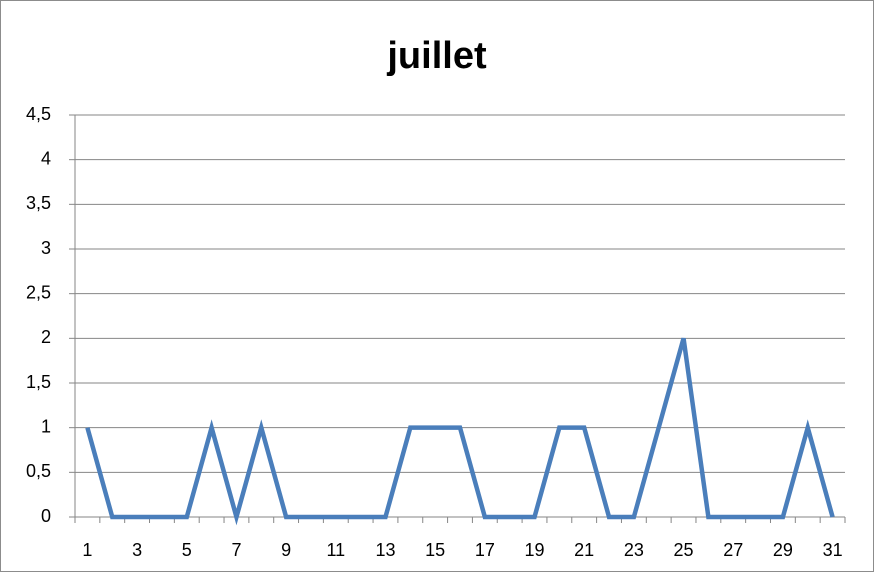  What do you see at coordinates (46, 426) in the screenshot?
I see `y-tick-label: 1` at bounding box center [46, 426].